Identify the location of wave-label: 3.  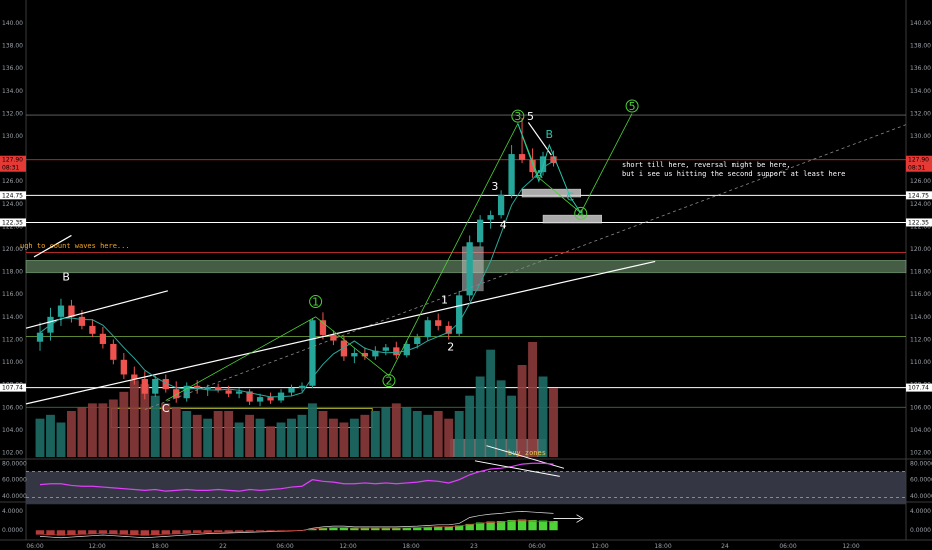
(494, 186).